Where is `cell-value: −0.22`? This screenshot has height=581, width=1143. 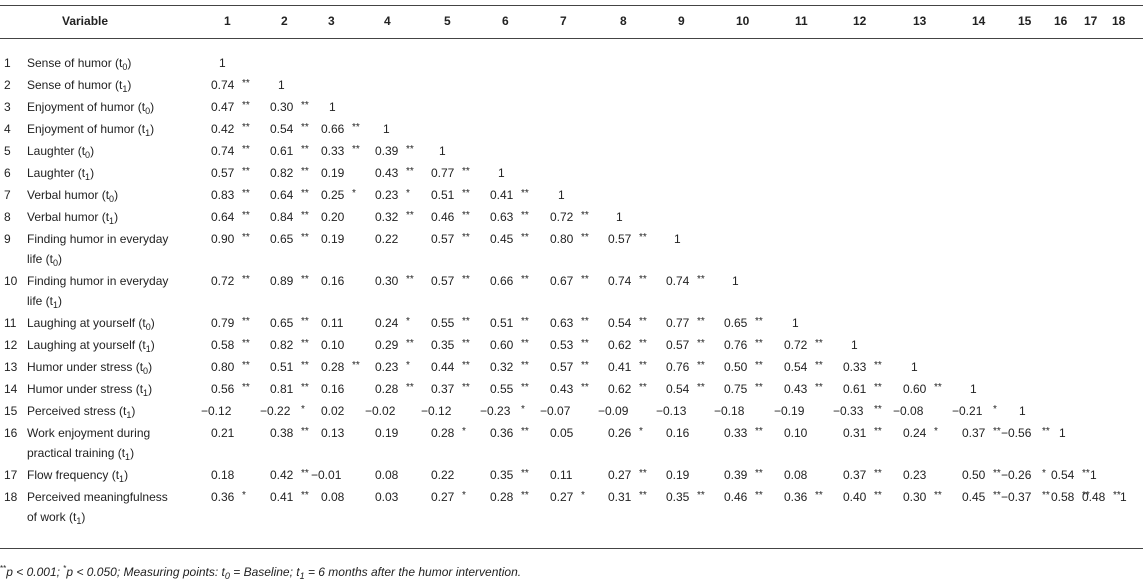 cell-value: −0.22 is located at coordinates (275, 411).